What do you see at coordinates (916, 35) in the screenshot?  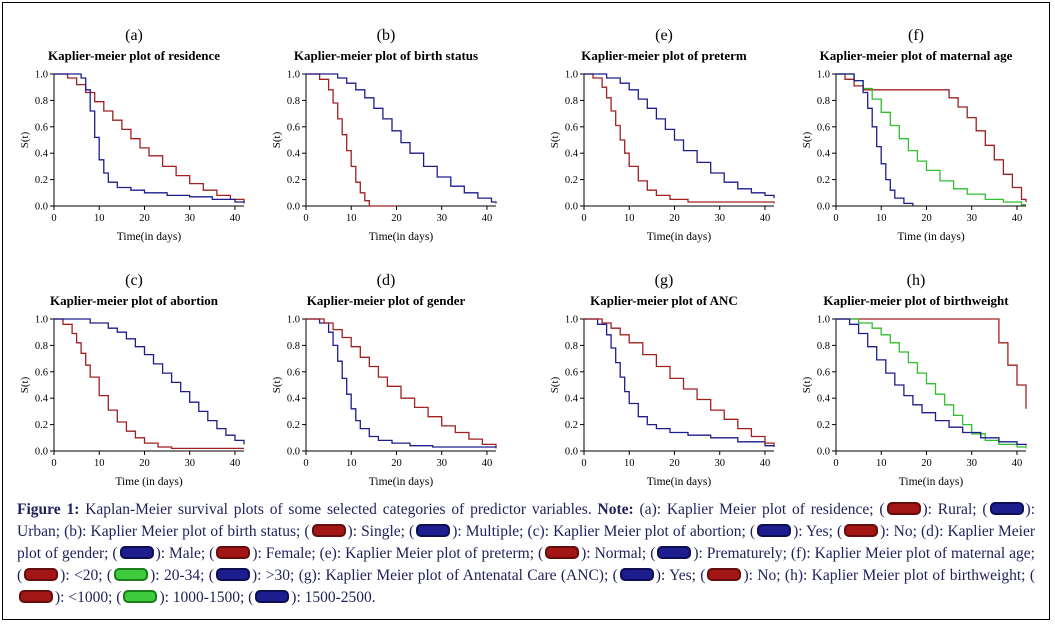 I see `panel-label-f: (f)` at bounding box center [916, 35].